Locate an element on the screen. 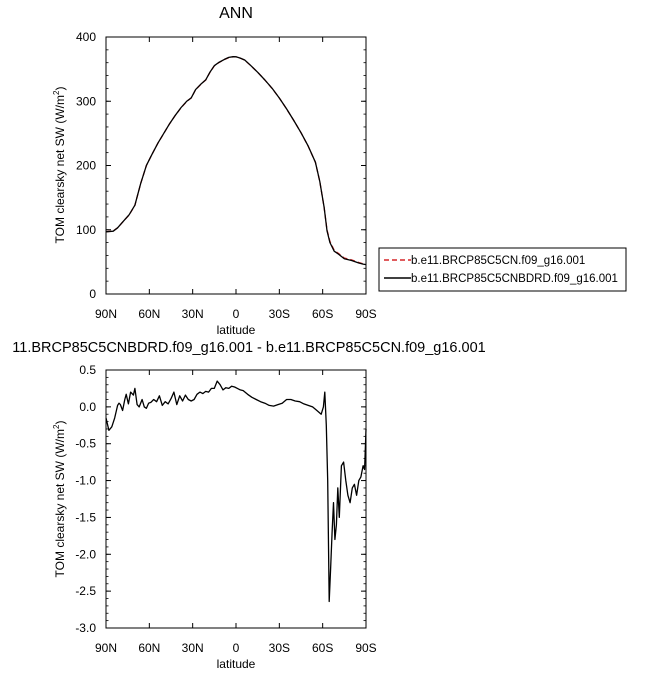 Image resolution: width=672 pixels, height=678 pixels. bottom-y-axis-label-main: TOM clearsky net SW (W/m is located at coordinates (60, 503).